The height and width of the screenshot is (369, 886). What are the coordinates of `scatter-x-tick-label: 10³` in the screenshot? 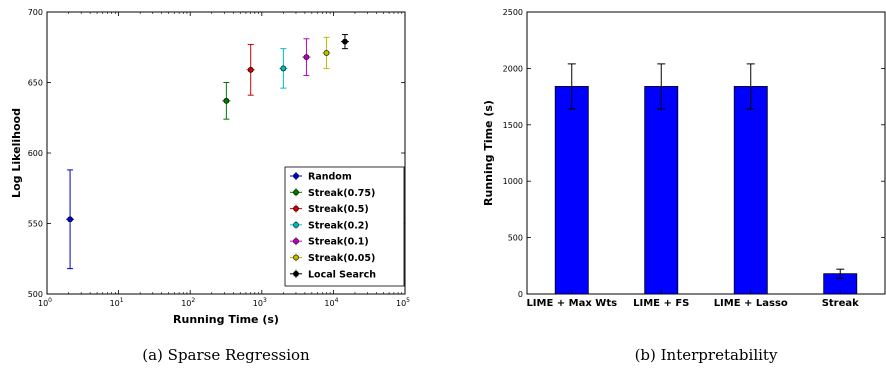 It's located at (260, 302).